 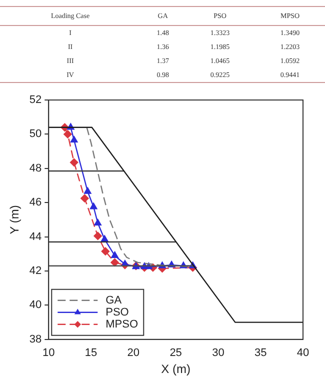 What do you see at coordinates (91, 353) in the screenshot?
I see `x-tick-label: 15` at bounding box center [91, 353].